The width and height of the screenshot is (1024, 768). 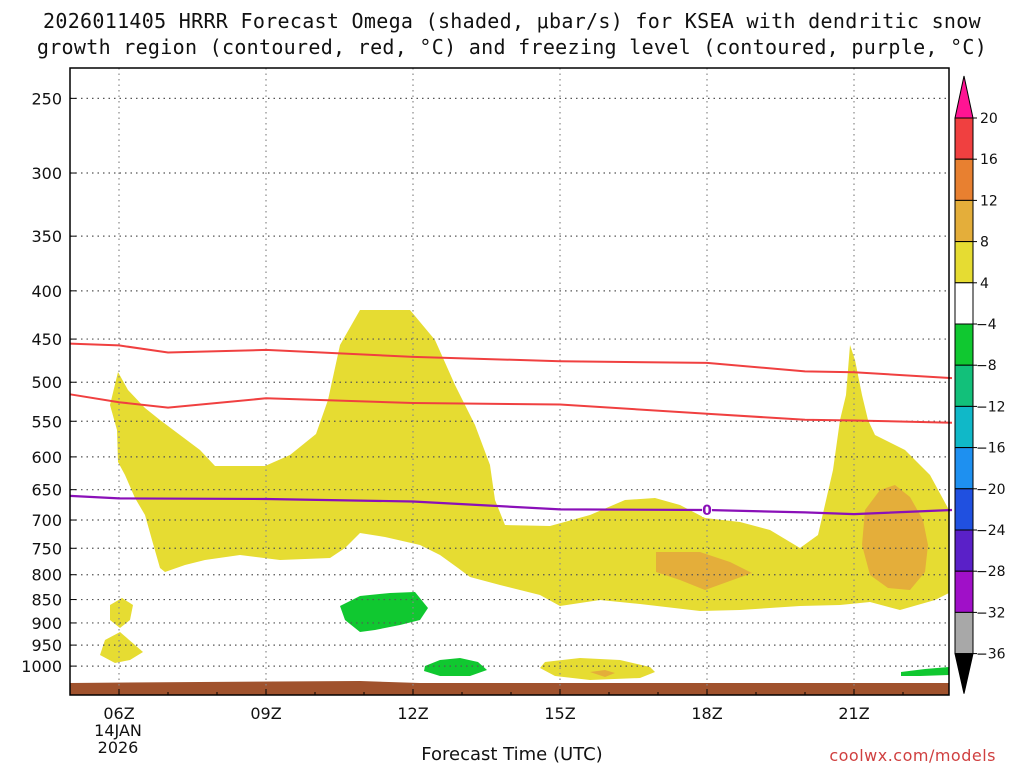 What do you see at coordinates (46, 339) in the screenshot?
I see `y-tick-label-450: 450` at bounding box center [46, 339].